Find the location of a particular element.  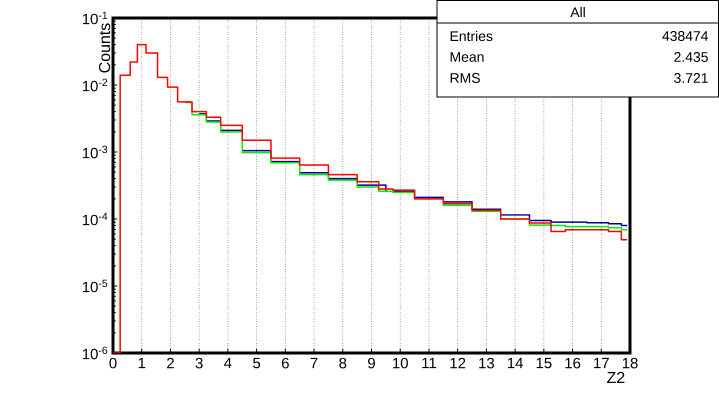

text: 438474 is located at coordinates (685, 36).